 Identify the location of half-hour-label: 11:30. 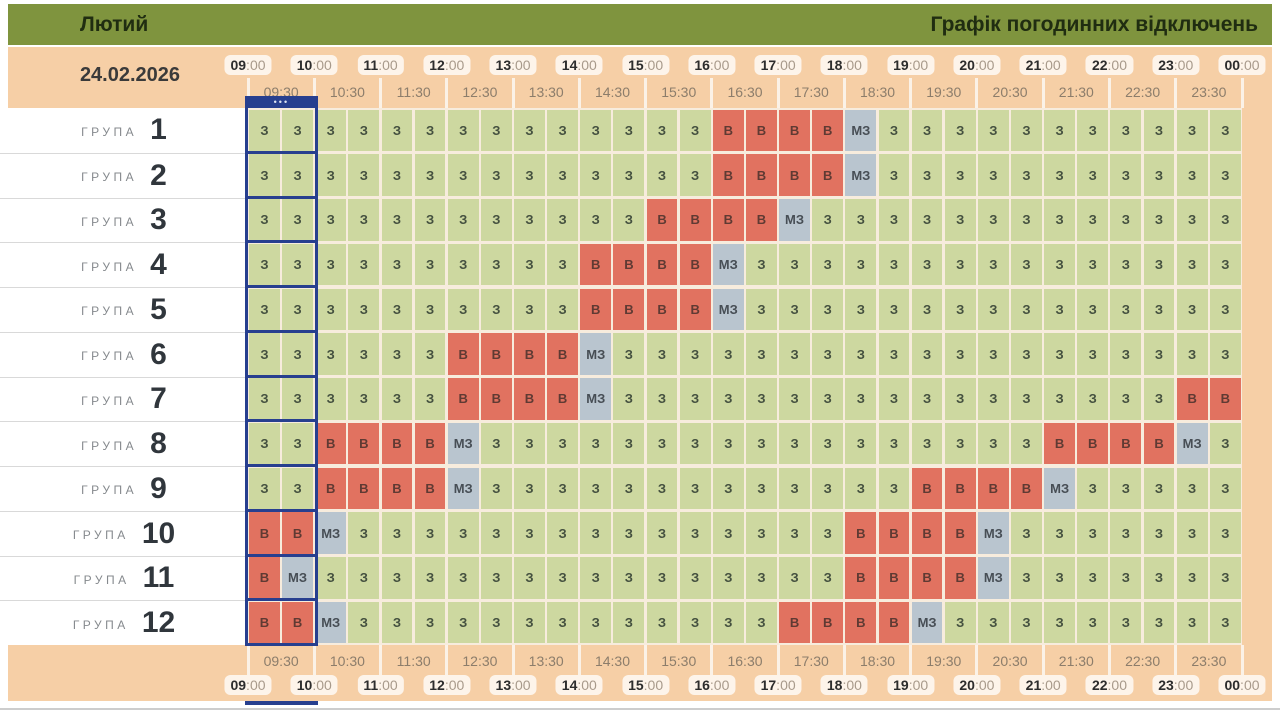
(413, 661).